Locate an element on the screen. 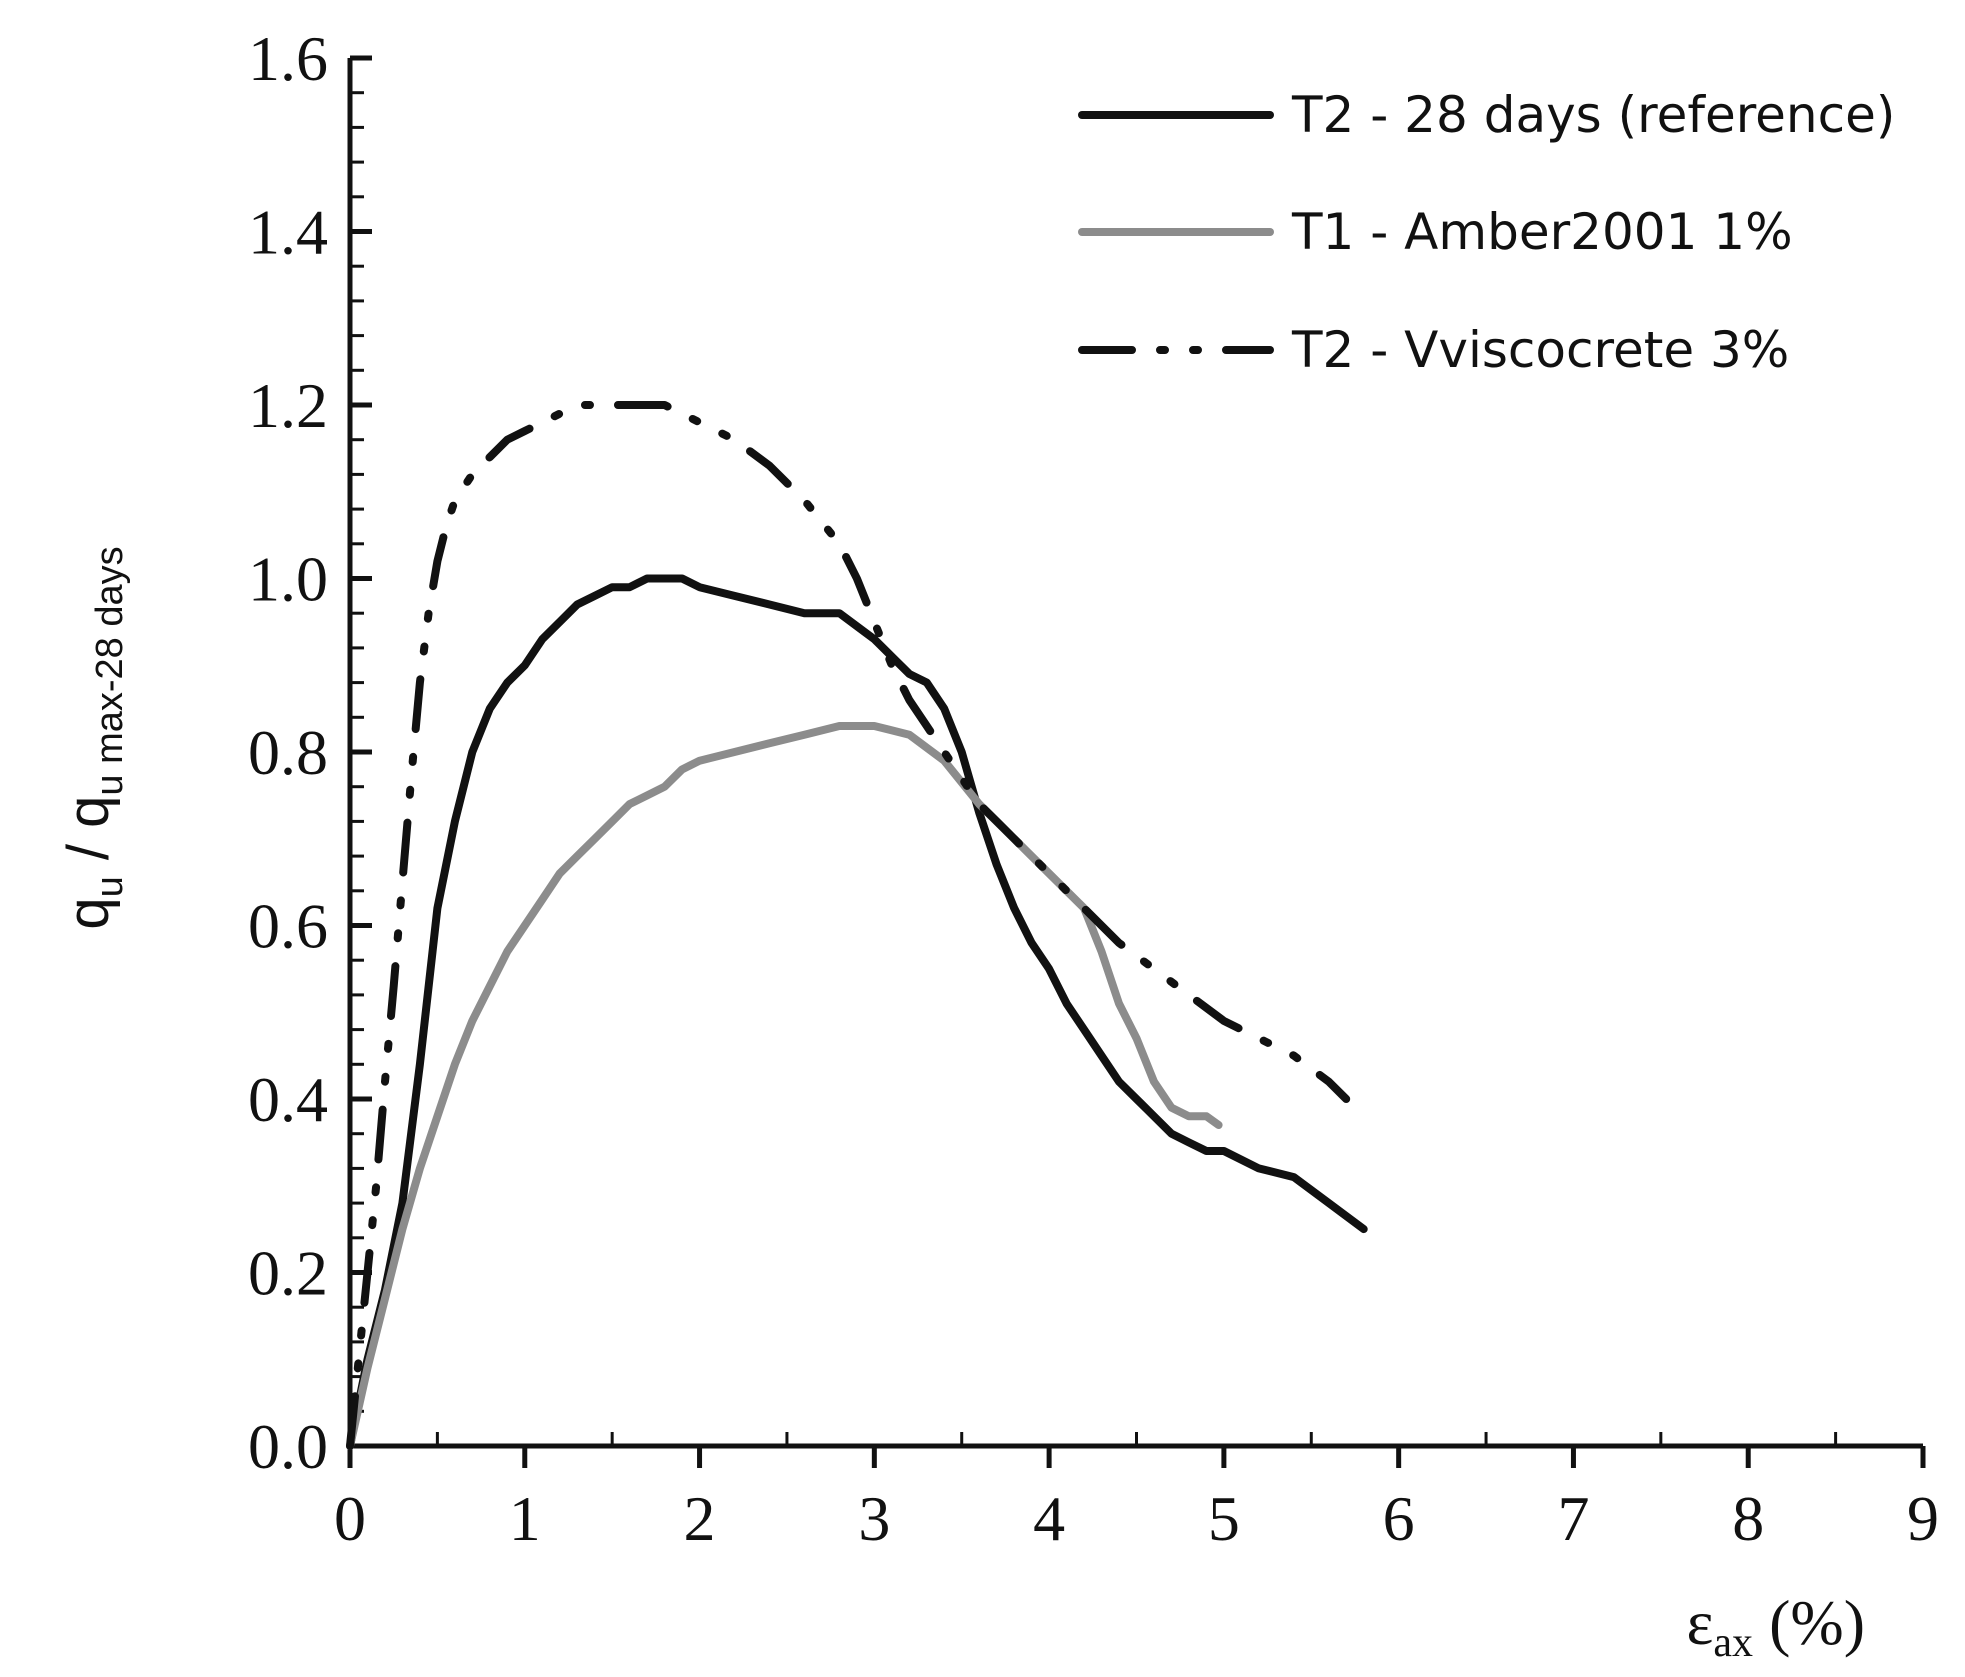 The image size is (1965, 1677). y-tick-label: 1.2 is located at coordinates (288, 405).